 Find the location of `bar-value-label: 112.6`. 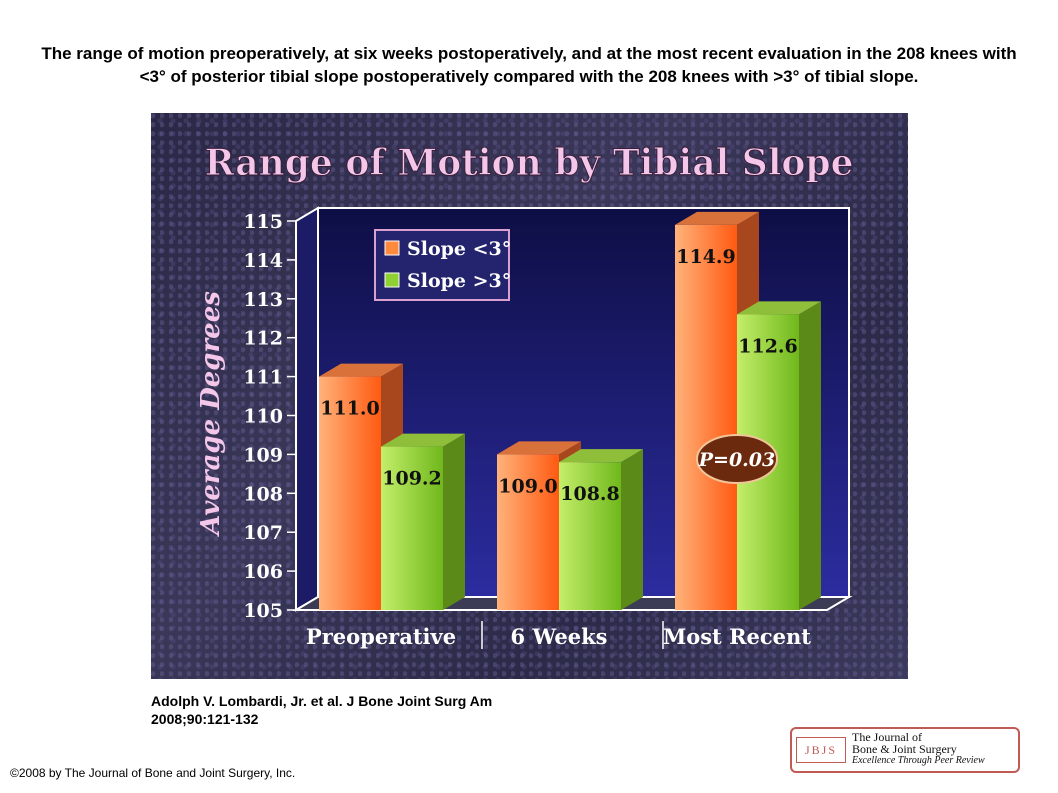

bar-value-label: 112.6 is located at coordinates (768, 346).